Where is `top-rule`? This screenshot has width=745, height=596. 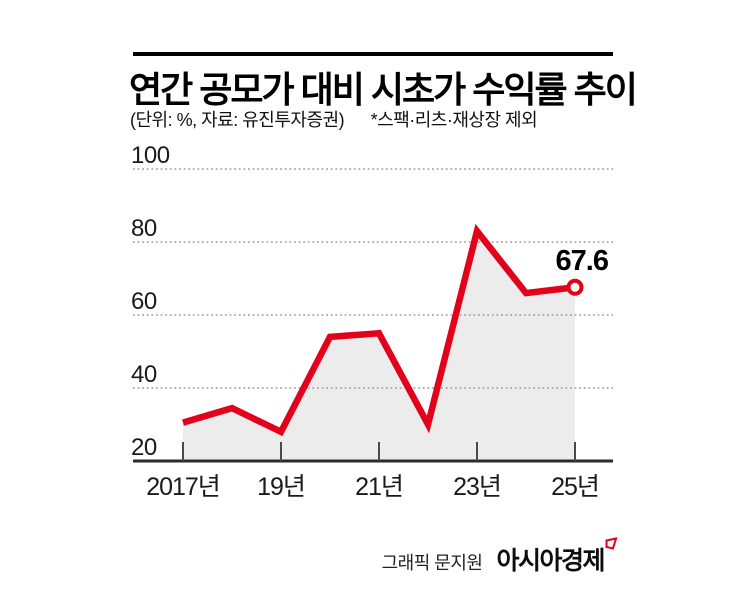 top-rule is located at coordinates (373, 54).